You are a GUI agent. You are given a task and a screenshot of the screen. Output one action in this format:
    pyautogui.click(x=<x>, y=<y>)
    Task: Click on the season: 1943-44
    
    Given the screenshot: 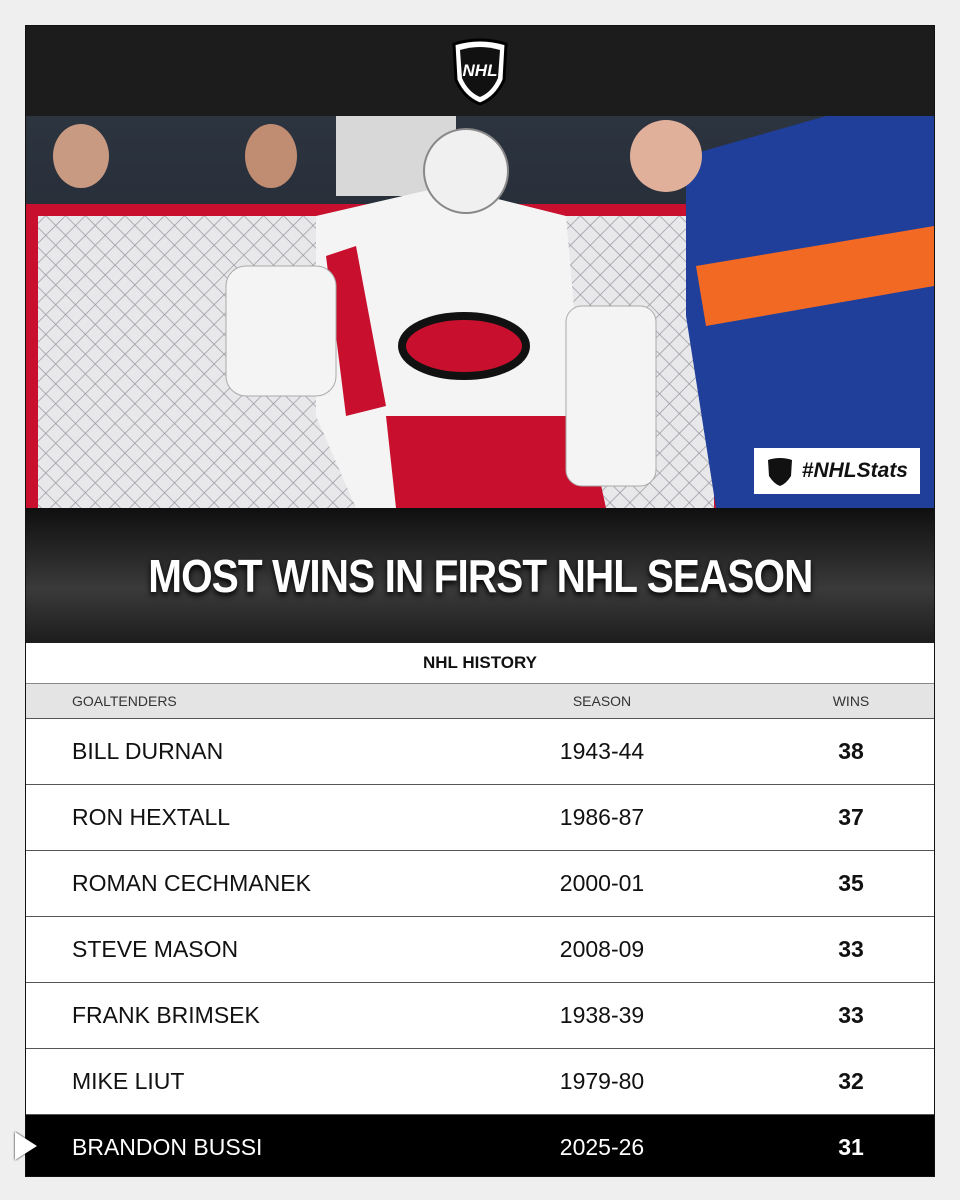 What is the action you would take?
    pyautogui.click(x=602, y=751)
    